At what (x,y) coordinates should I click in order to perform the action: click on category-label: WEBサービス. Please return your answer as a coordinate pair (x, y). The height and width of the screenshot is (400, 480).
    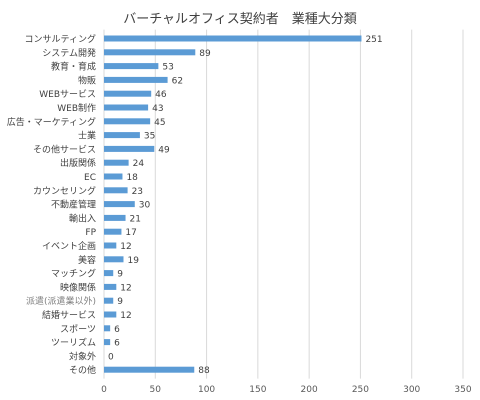
    Looking at the image, I should click on (67, 94).